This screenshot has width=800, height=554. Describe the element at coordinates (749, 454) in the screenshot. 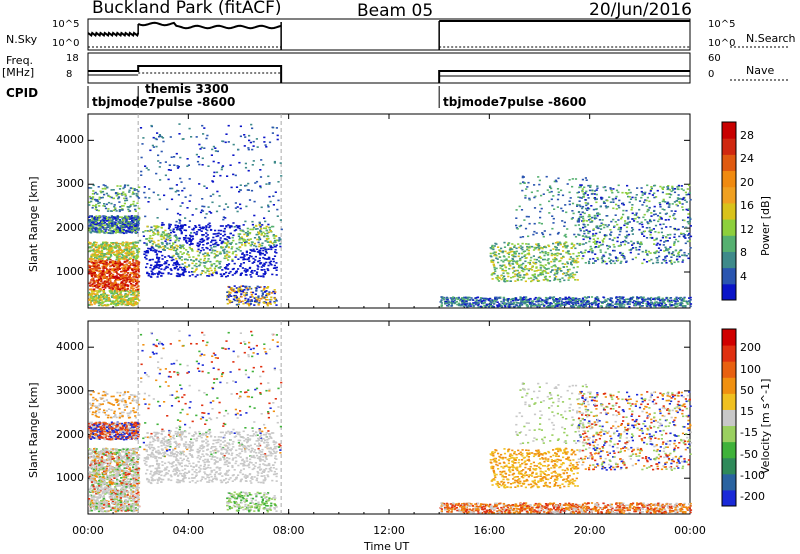

I see `colorbar-tick-1-5: -50` at that location.